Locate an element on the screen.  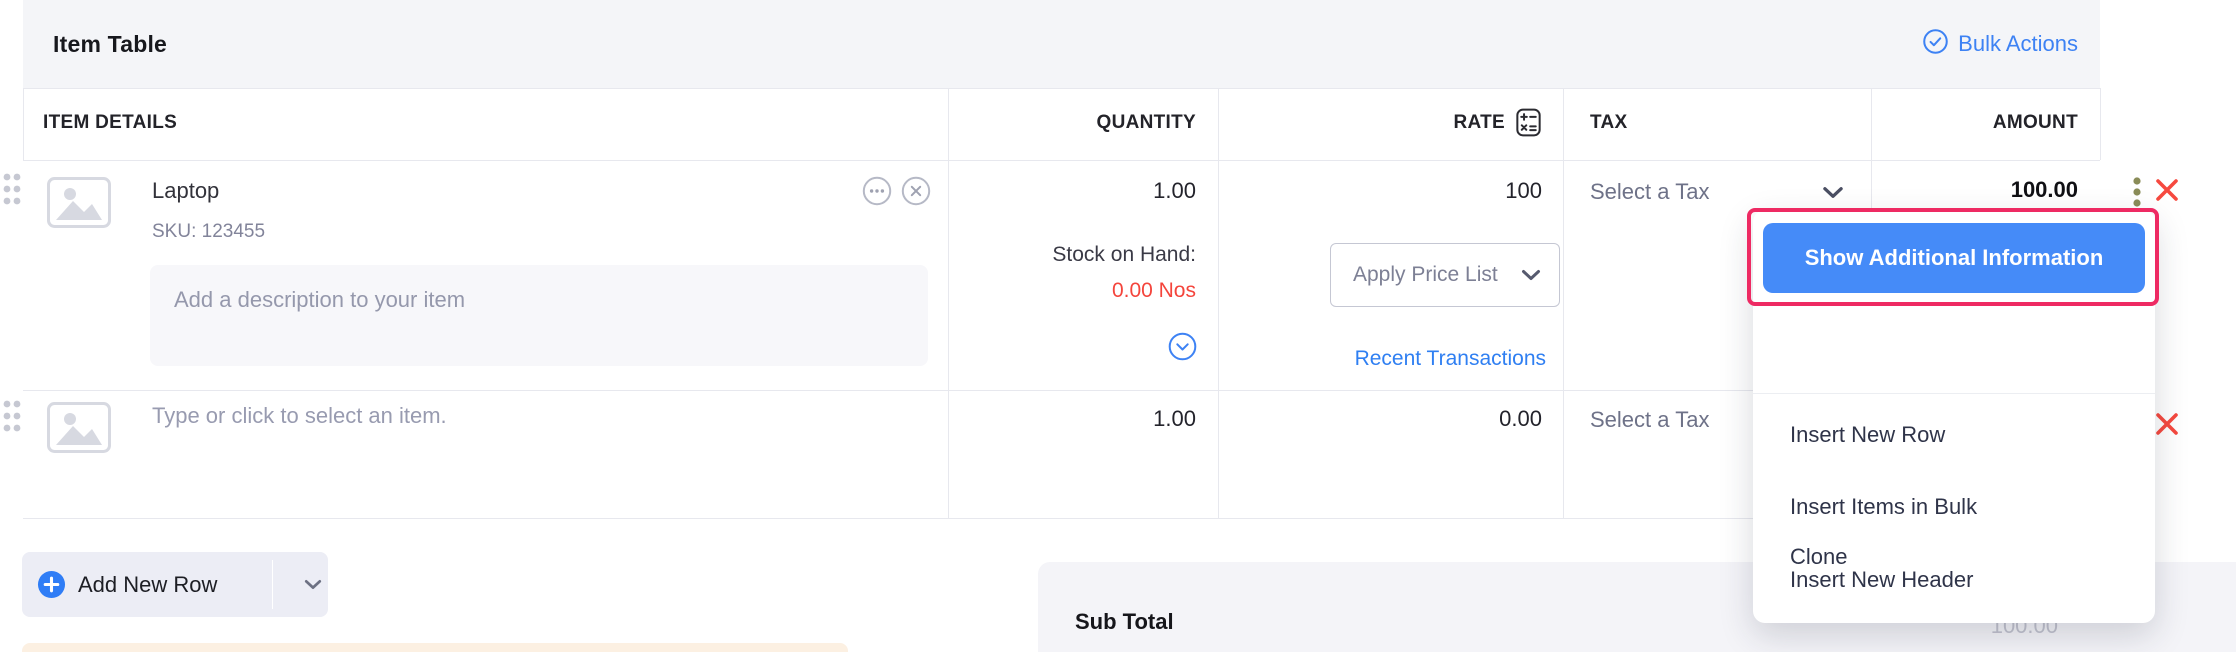
add-new-row-button: Add New Row is located at coordinates (175, 584).